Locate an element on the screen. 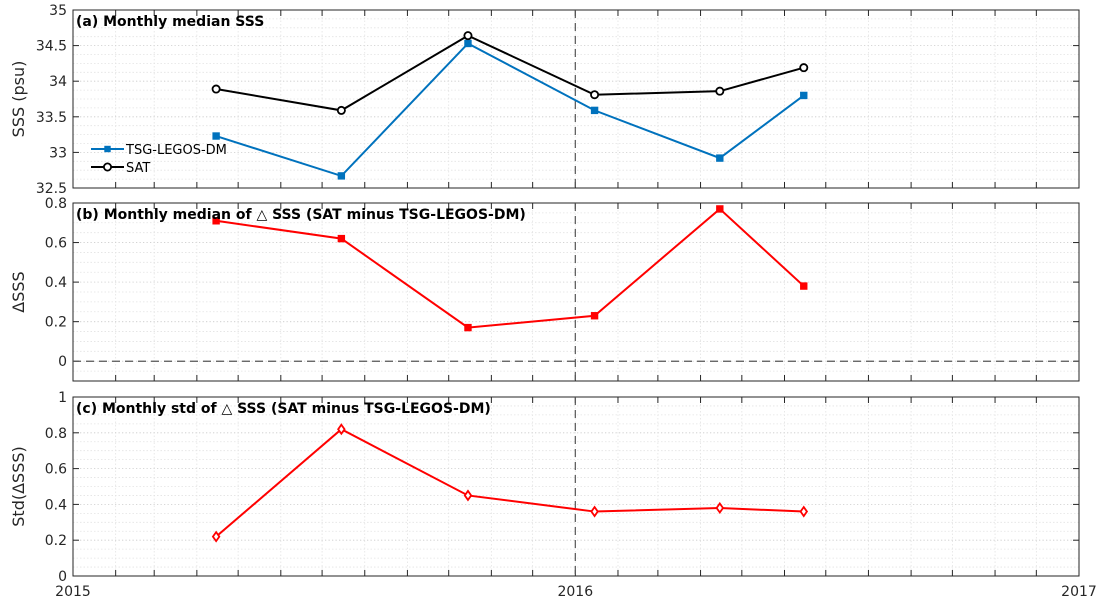 The width and height of the screenshot is (1106, 606). y-tick-label: 32.5 is located at coordinates (51, 189).